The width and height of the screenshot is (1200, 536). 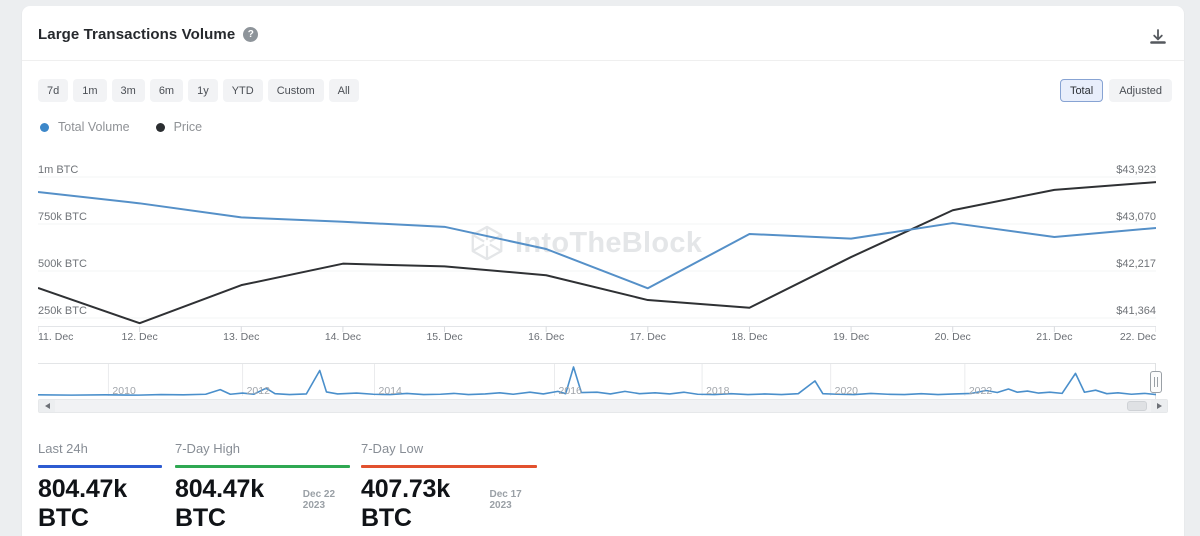 What do you see at coordinates (53, 90) in the screenshot?
I see `range-button-7d: 7d` at bounding box center [53, 90].